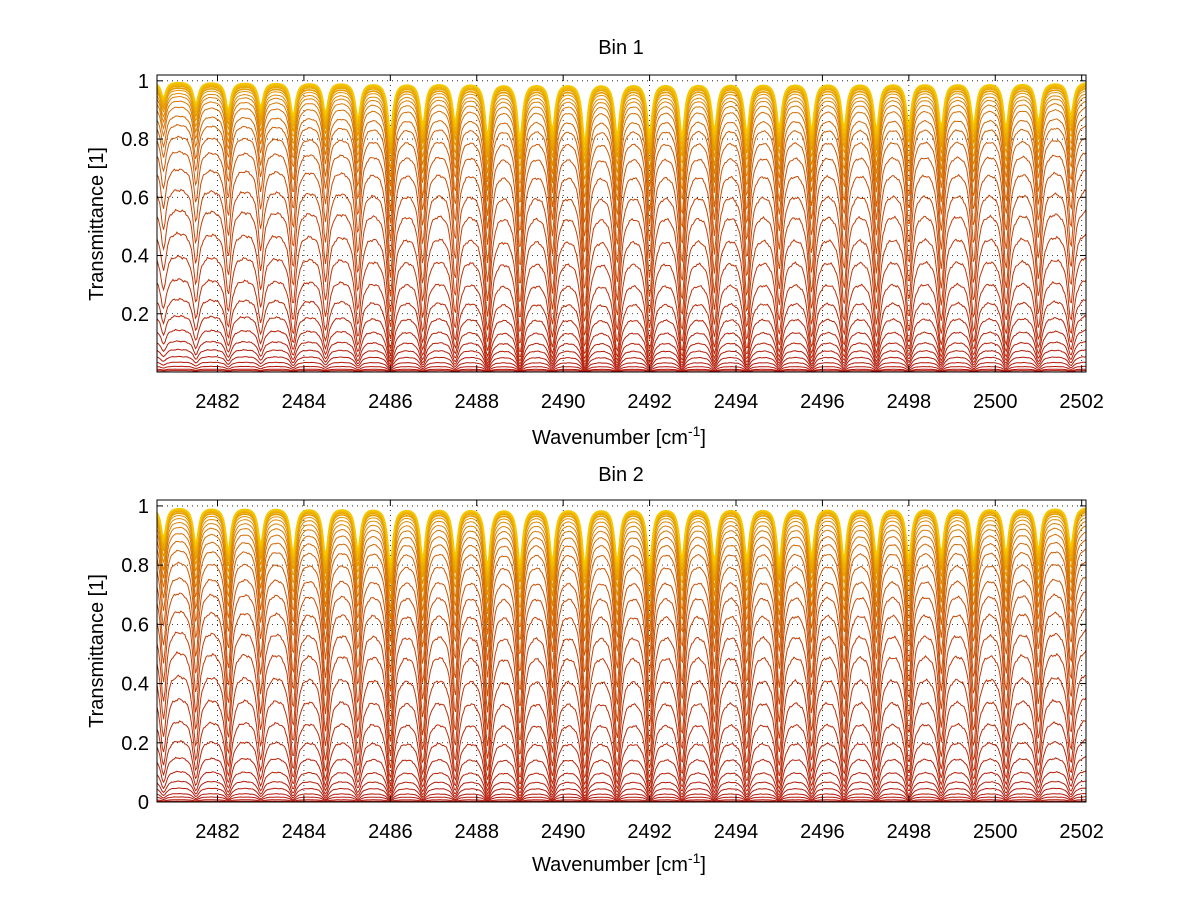 The image size is (1200, 901). Describe the element at coordinates (143, 803) in the screenshot. I see `y-tick-label: 0` at that location.